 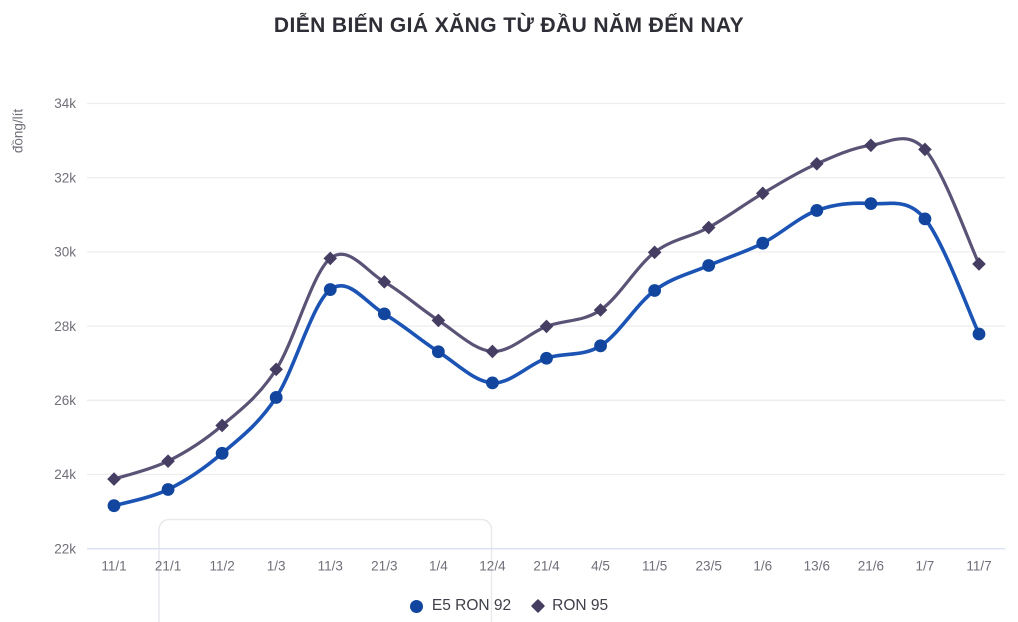 I want to click on x-tick-label: 23/5, so click(x=709, y=566).